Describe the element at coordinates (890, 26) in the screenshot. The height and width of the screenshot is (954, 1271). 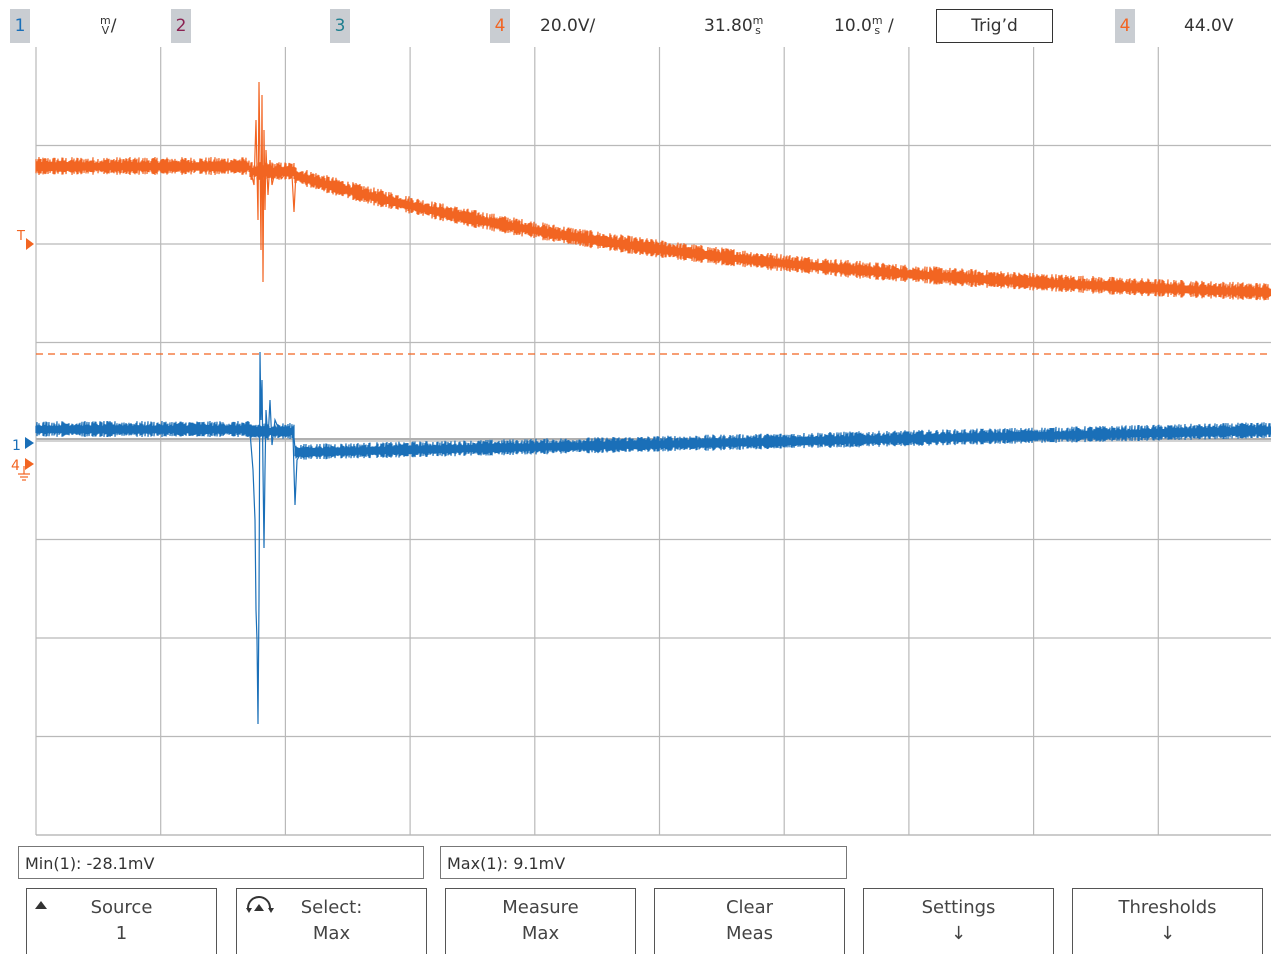
I see `timebase-slash: /` at that location.